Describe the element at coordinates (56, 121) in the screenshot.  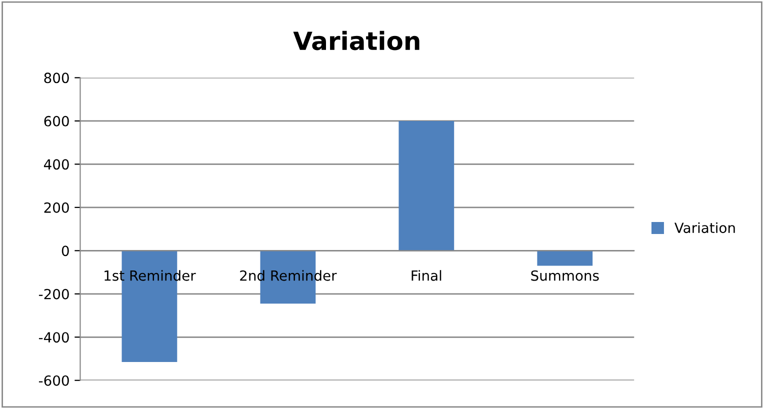
I see `y-tick-label: 600` at that location.